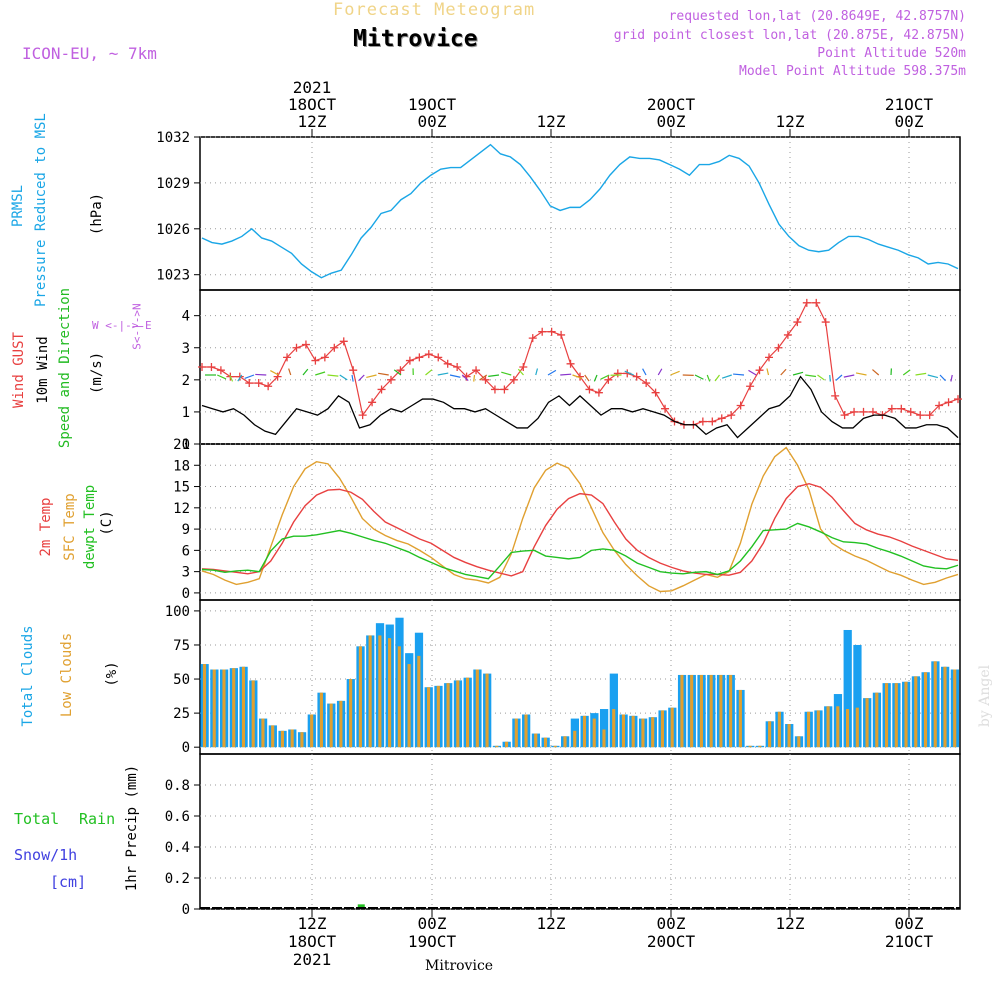  Describe the element at coordinates (181, 646) in the screenshot. I see `ytick-label-4-4: 75` at that location.